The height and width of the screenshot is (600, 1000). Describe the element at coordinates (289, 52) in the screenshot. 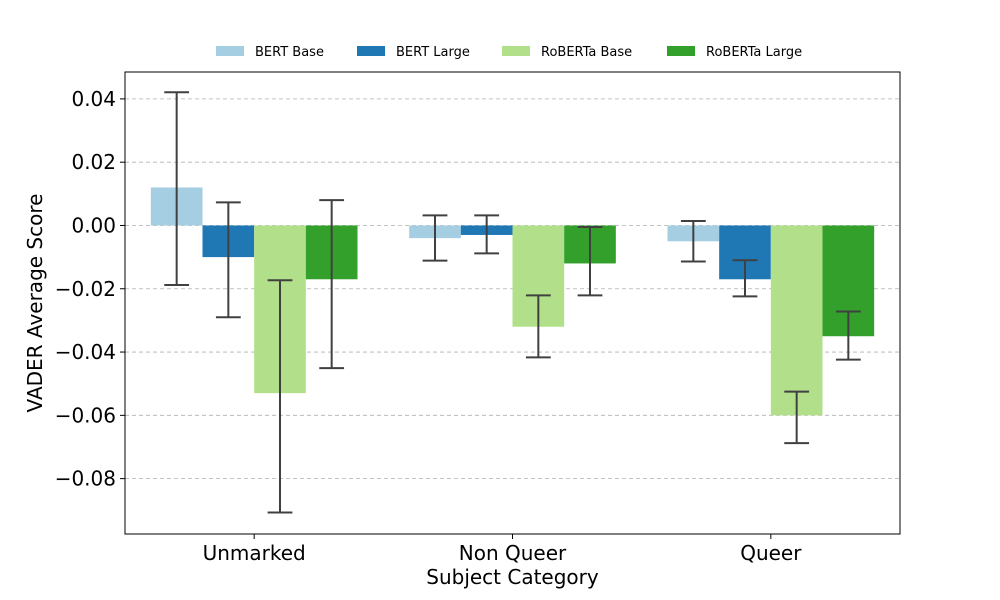

I see `legend-label: BERT Base` at that location.